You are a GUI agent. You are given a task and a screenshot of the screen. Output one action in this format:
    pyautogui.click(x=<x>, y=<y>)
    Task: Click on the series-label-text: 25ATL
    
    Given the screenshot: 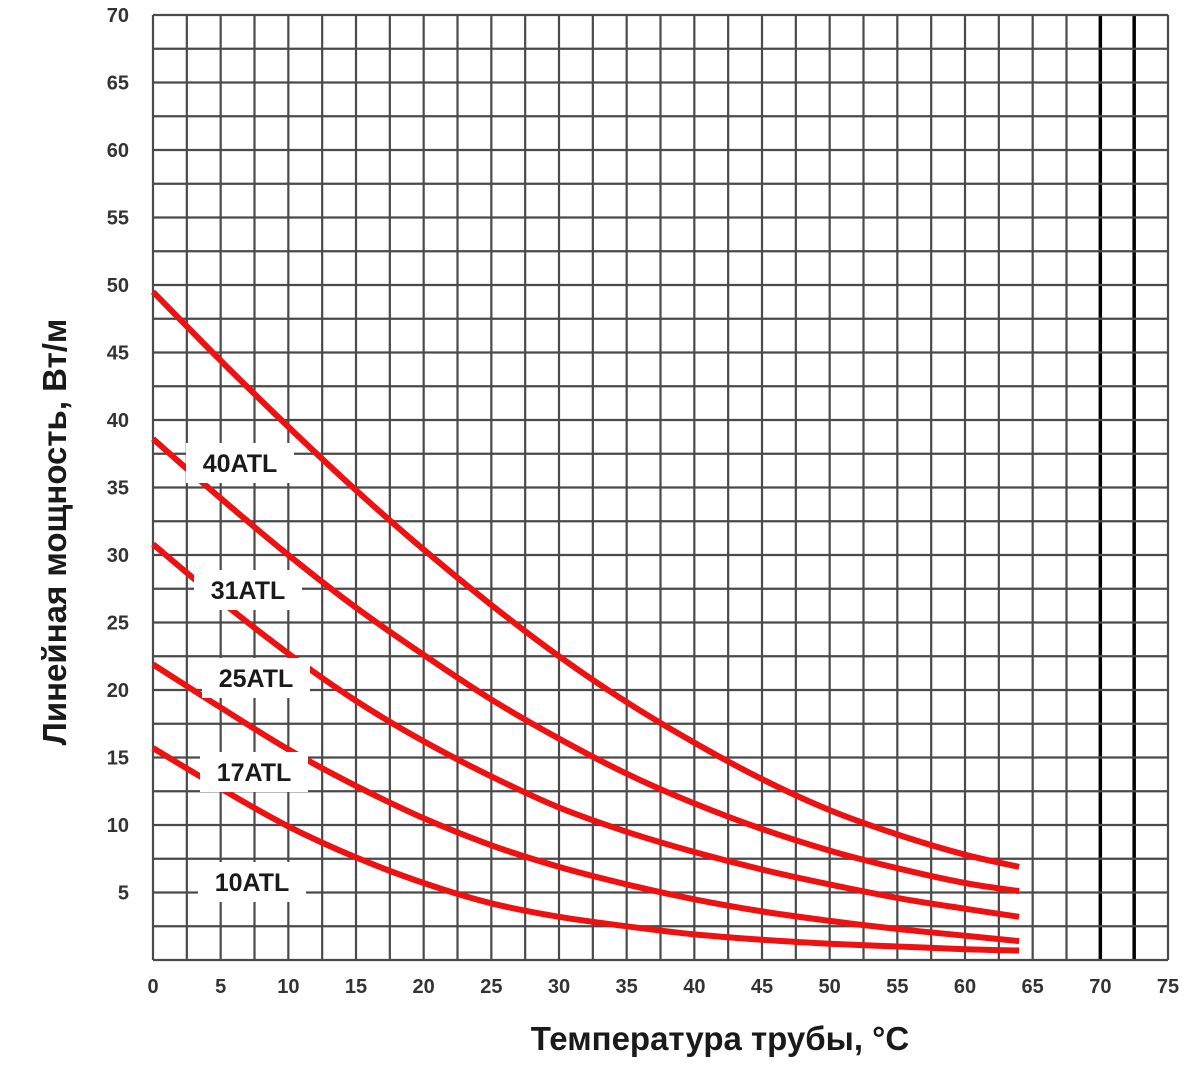 What is the action you would take?
    pyautogui.click(x=256, y=679)
    